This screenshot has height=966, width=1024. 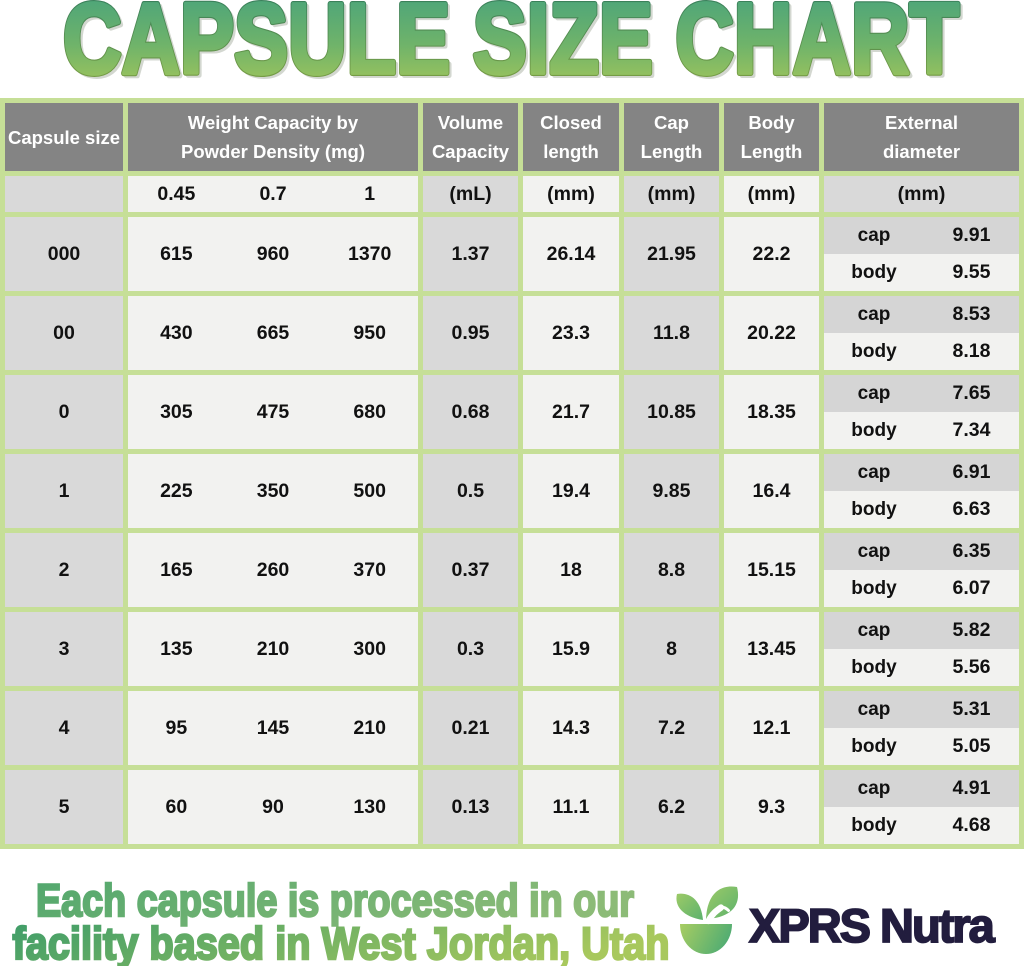 I want to click on svg-text:facility based in West Jordan,: facility based in West Jordan, Utah, so click(x=341, y=942).